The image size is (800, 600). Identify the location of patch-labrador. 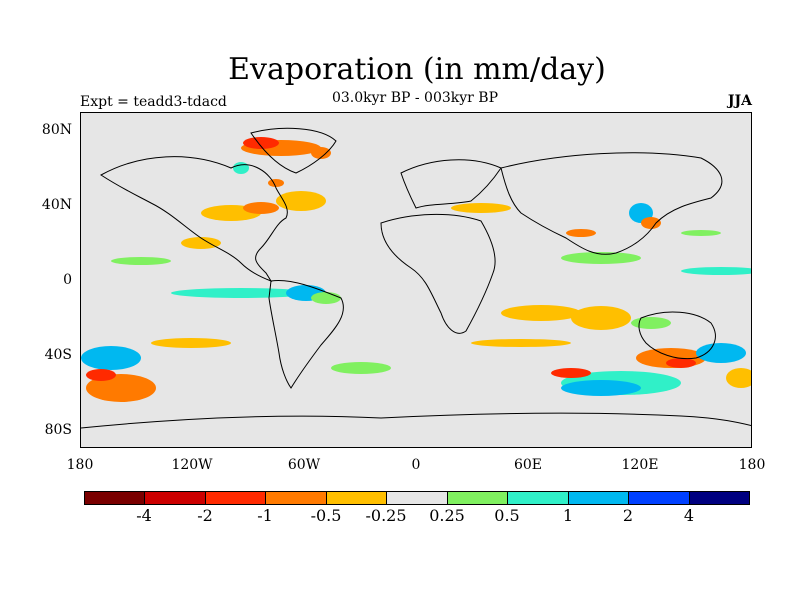
(276, 183).